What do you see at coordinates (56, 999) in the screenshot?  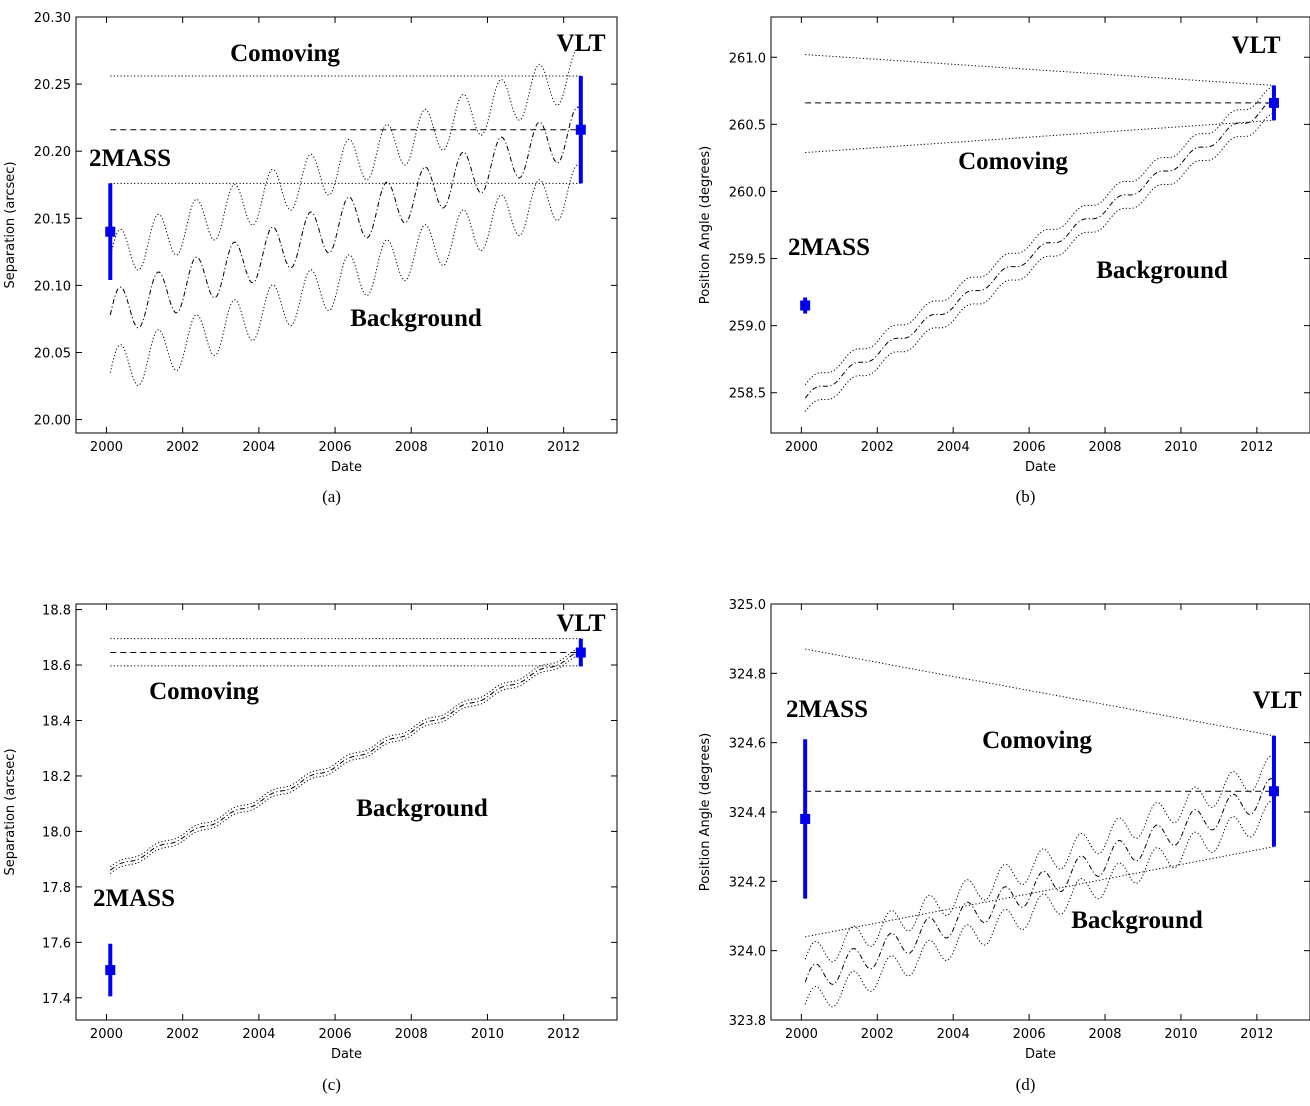 I see `y-tick-label: 17.4` at bounding box center [56, 999].